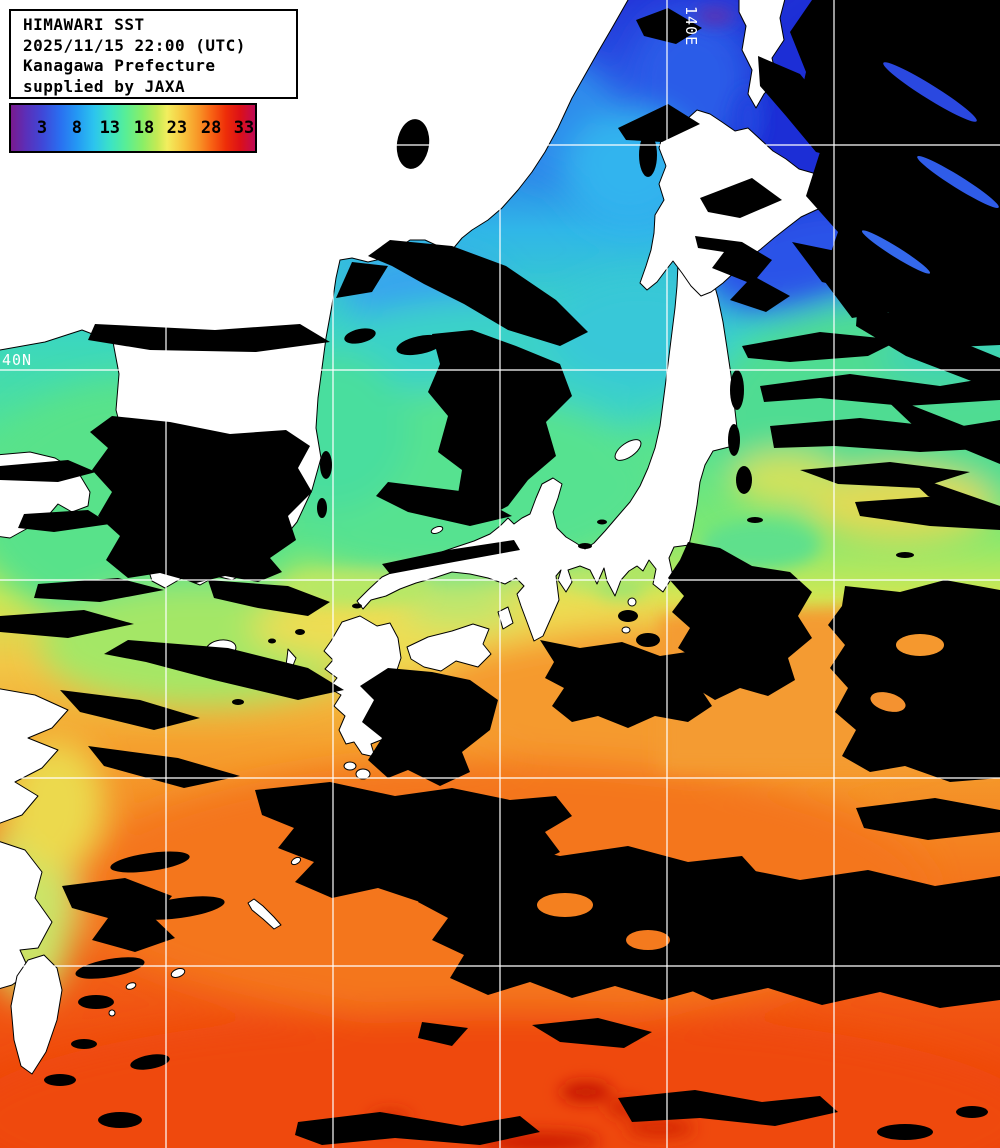 This screenshot has height=1148, width=1000. What do you see at coordinates (17, 360) in the screenshot?
I see `latitude-label-40n: 40N` at bounding box center [17, 360].